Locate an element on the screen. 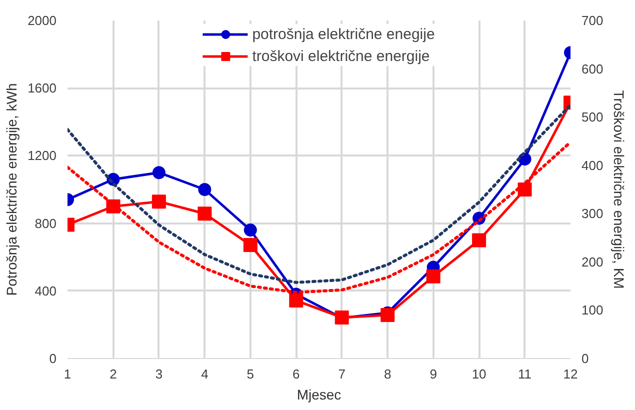 This screenshot has height=410, width=635. y-tick-label: 1200 is located at coordinates (42, 156).